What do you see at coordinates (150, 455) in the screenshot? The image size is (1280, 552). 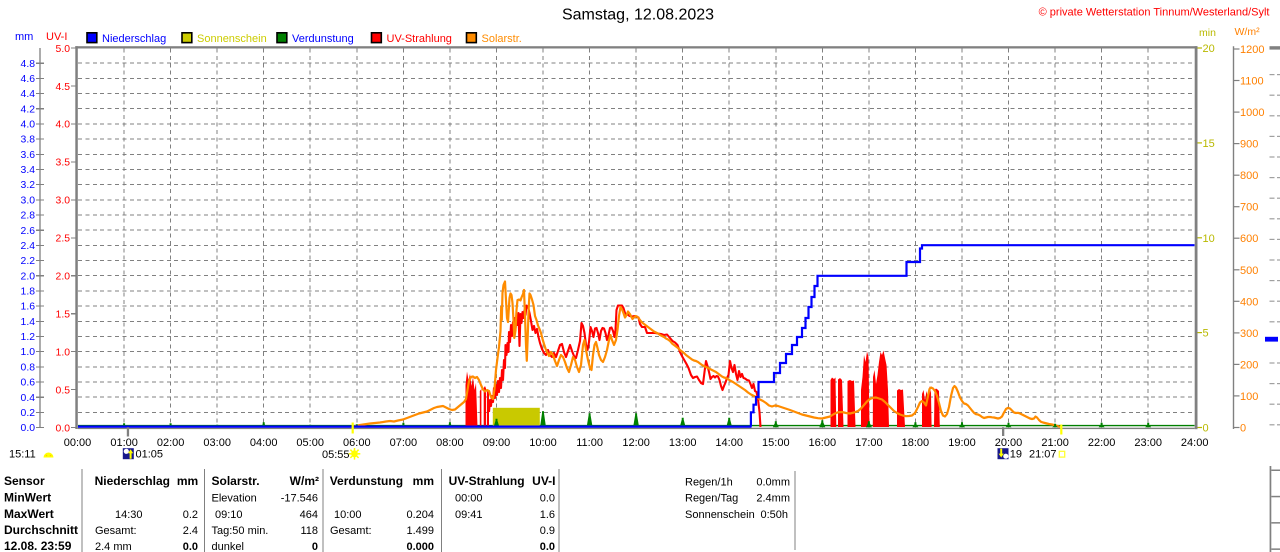 I see `svg-text: 01:05` at bounding box center [150, 455].